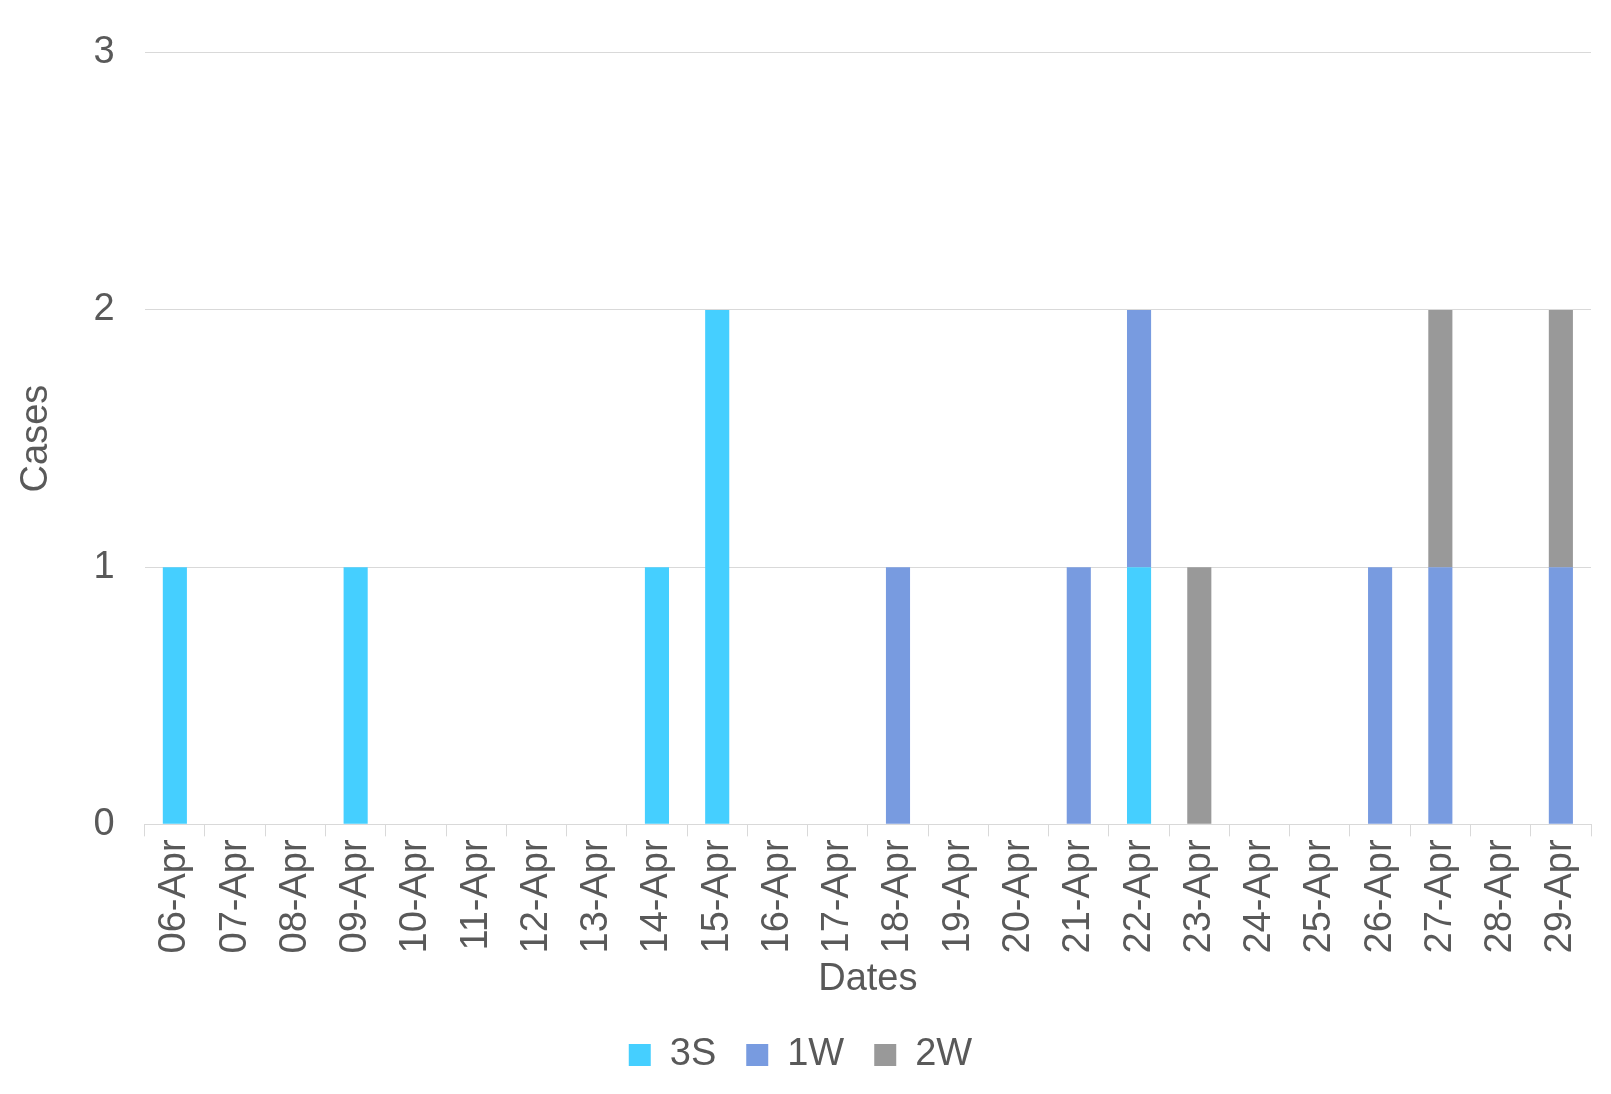 Image resolution: width=1611 pixels, height=1094 pixels. What do you see at coordinates (1196, 896) in the screenshot?
I see `x-tick-label: 23-Apr` at bounding box center [1196, 896].